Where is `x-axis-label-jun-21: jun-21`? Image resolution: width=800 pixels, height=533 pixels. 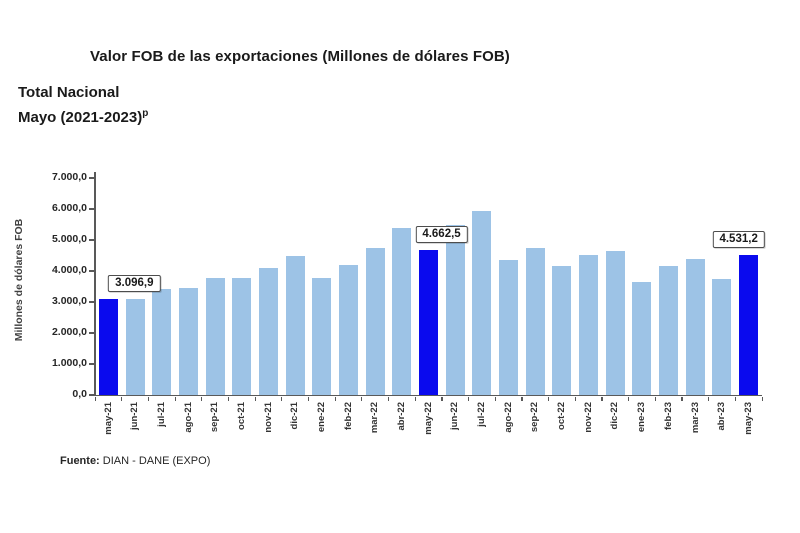
x-axis-label-jun-21: jun-21 is located at coordinates (135, 428).